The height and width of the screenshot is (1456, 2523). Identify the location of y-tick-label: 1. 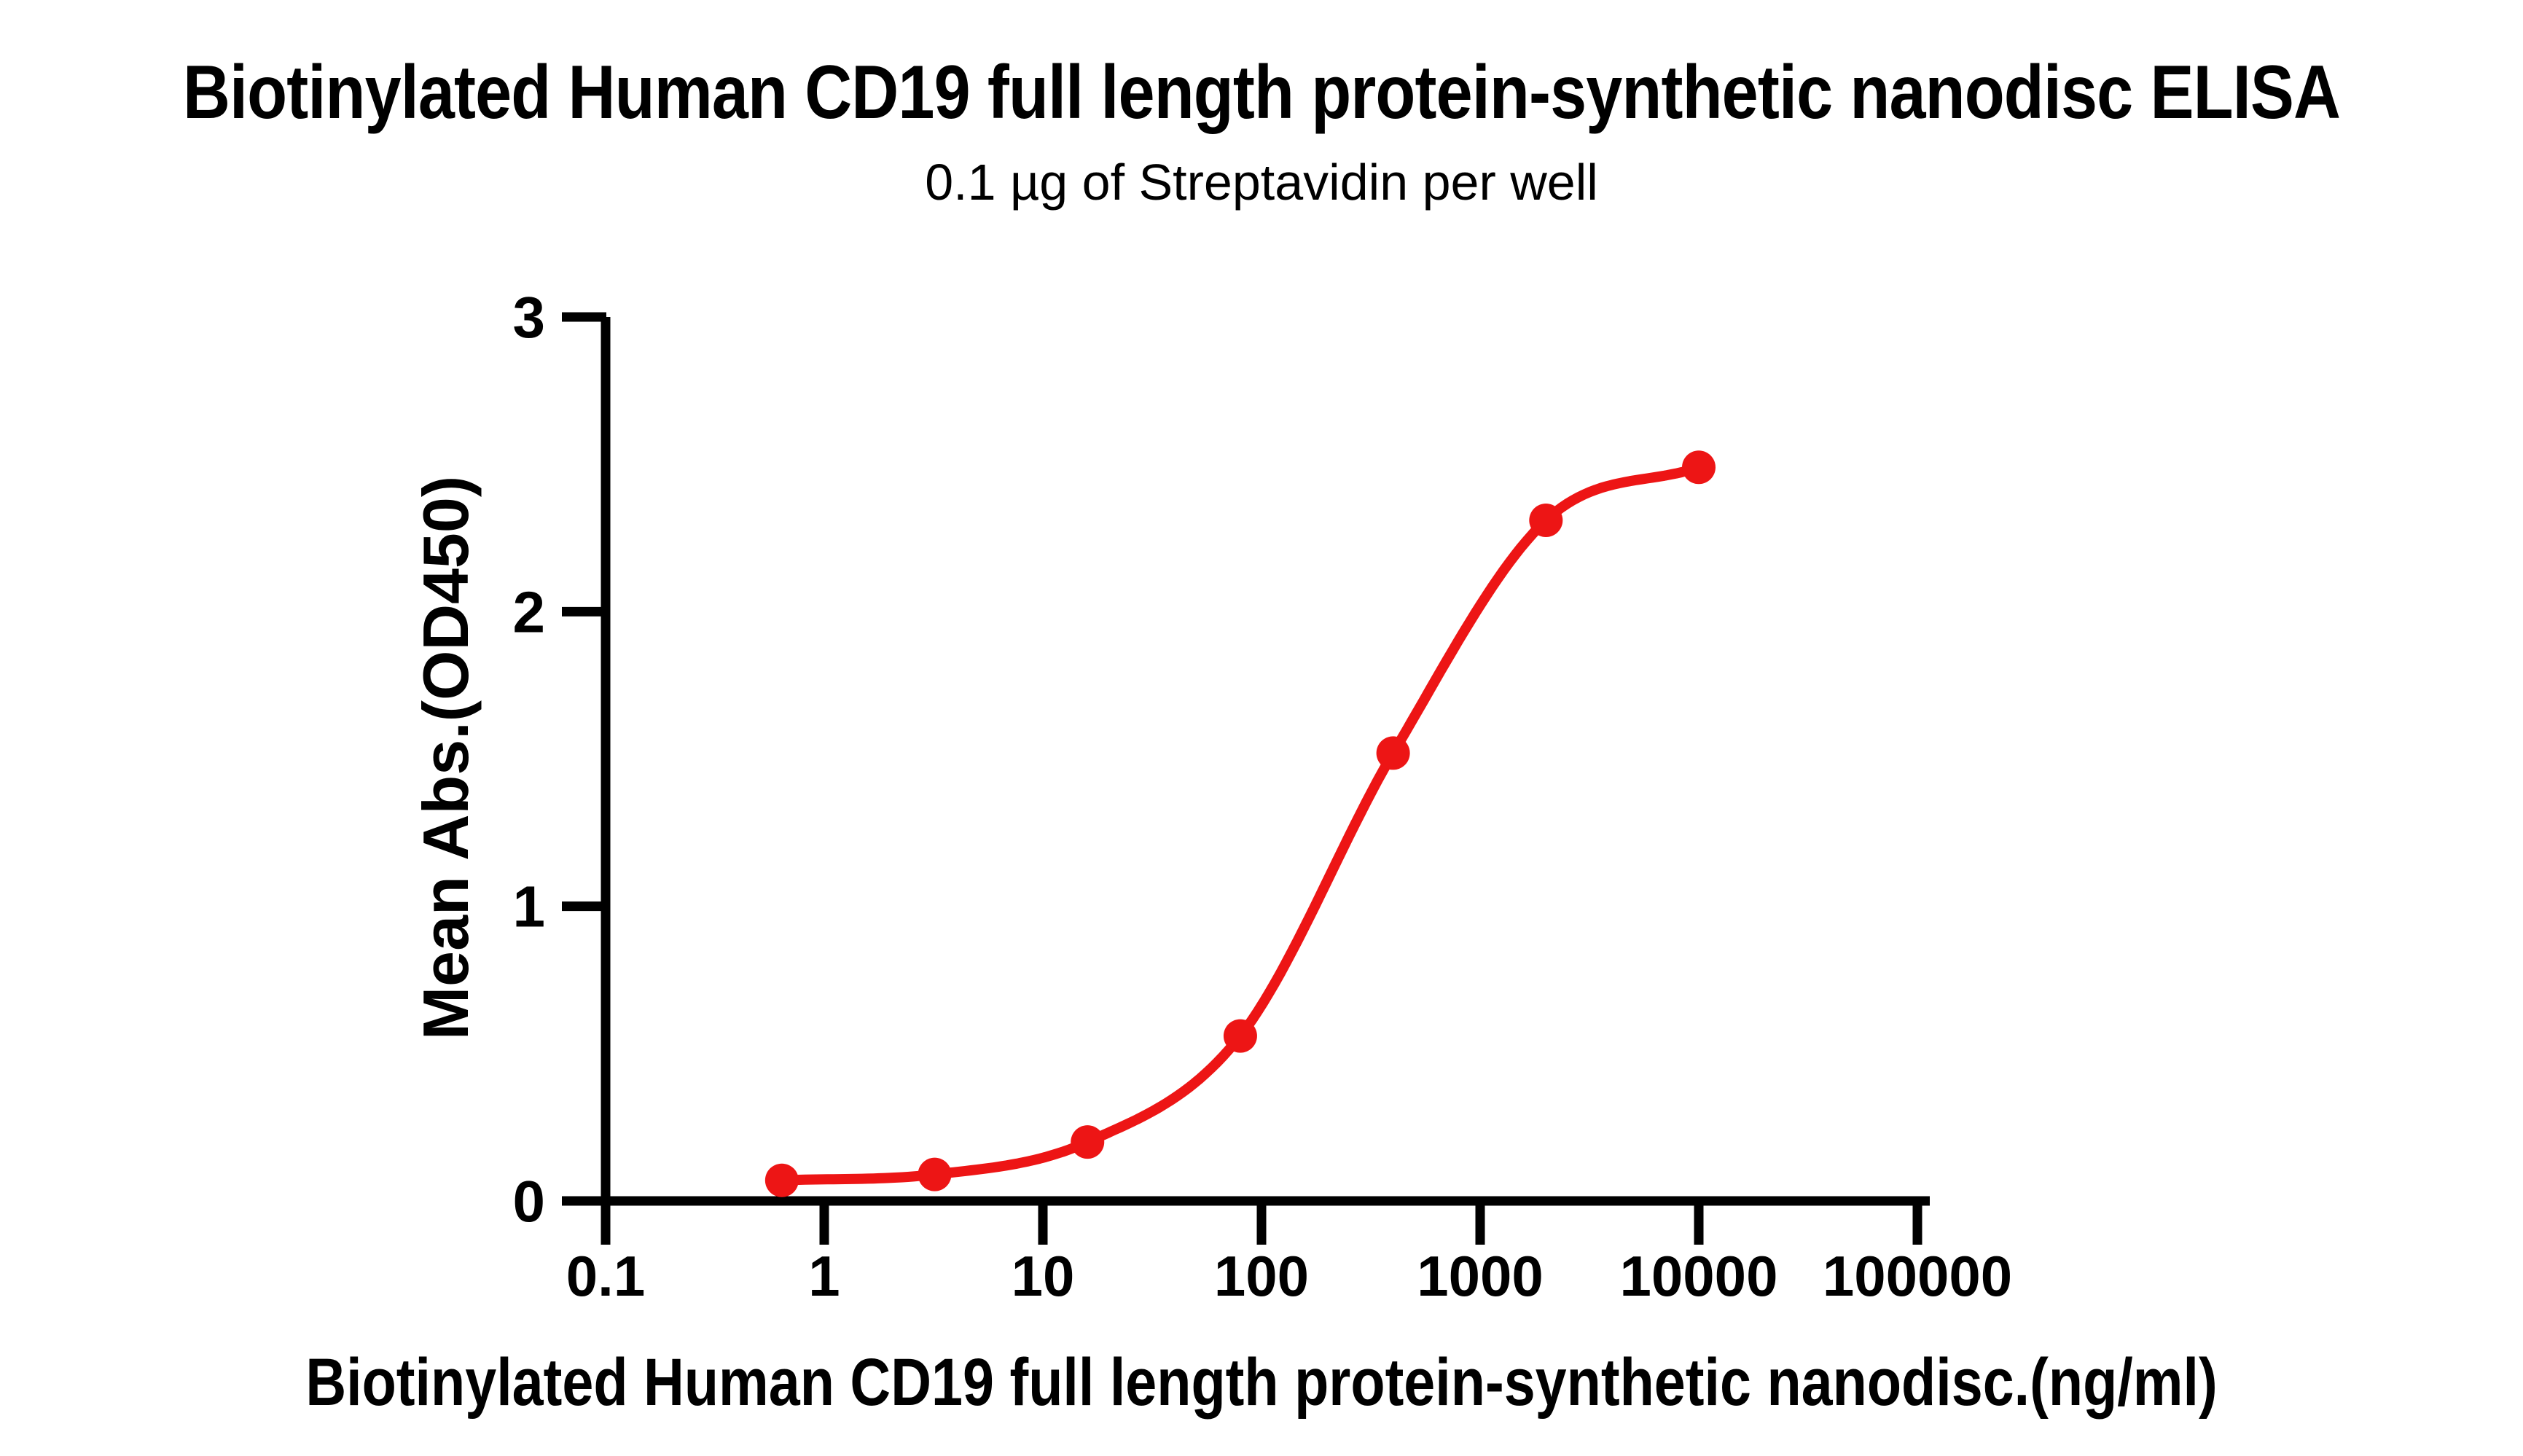
(529, 907).